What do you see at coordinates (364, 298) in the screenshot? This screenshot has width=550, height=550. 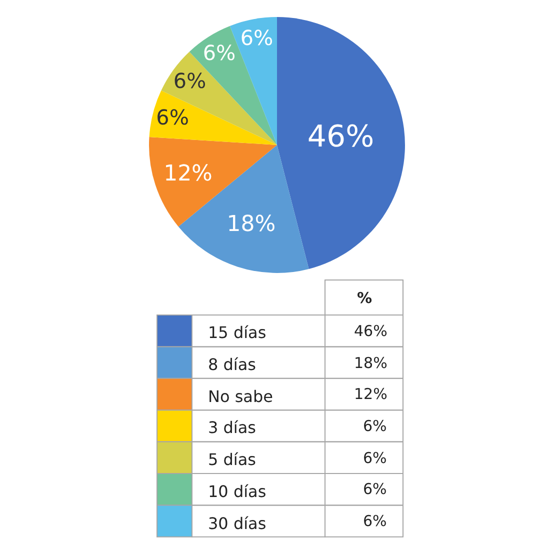 I see `legend-title: %` at bounding box center [364, 298].